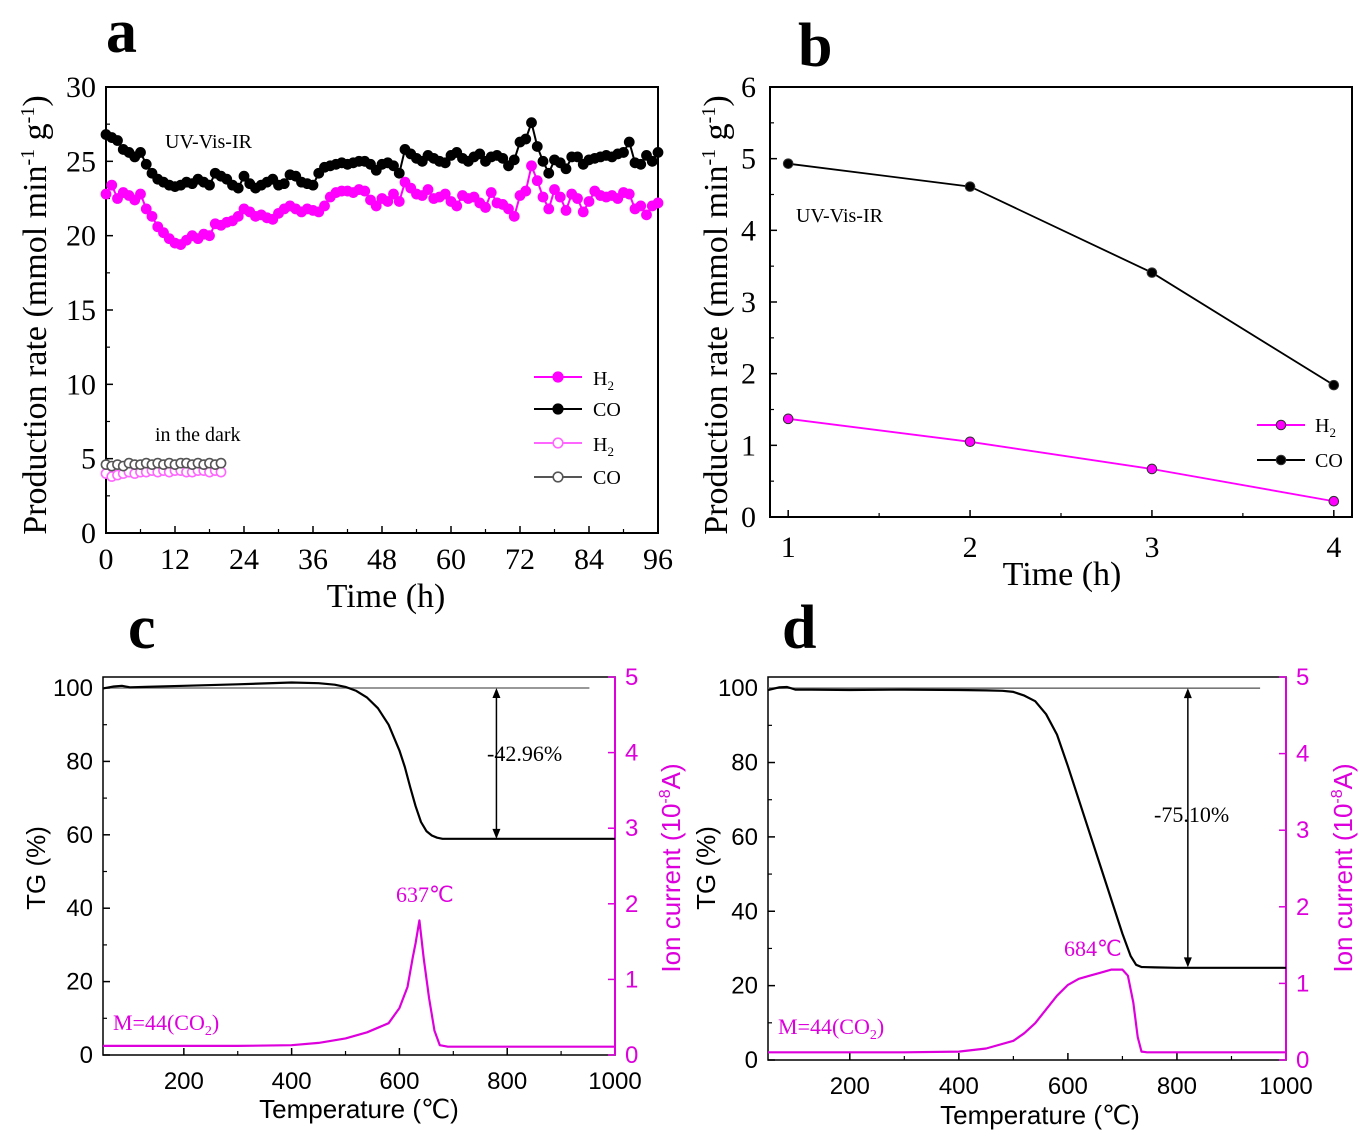  I want to click on d-y2-tick-label: 3, so click(1302, 830).